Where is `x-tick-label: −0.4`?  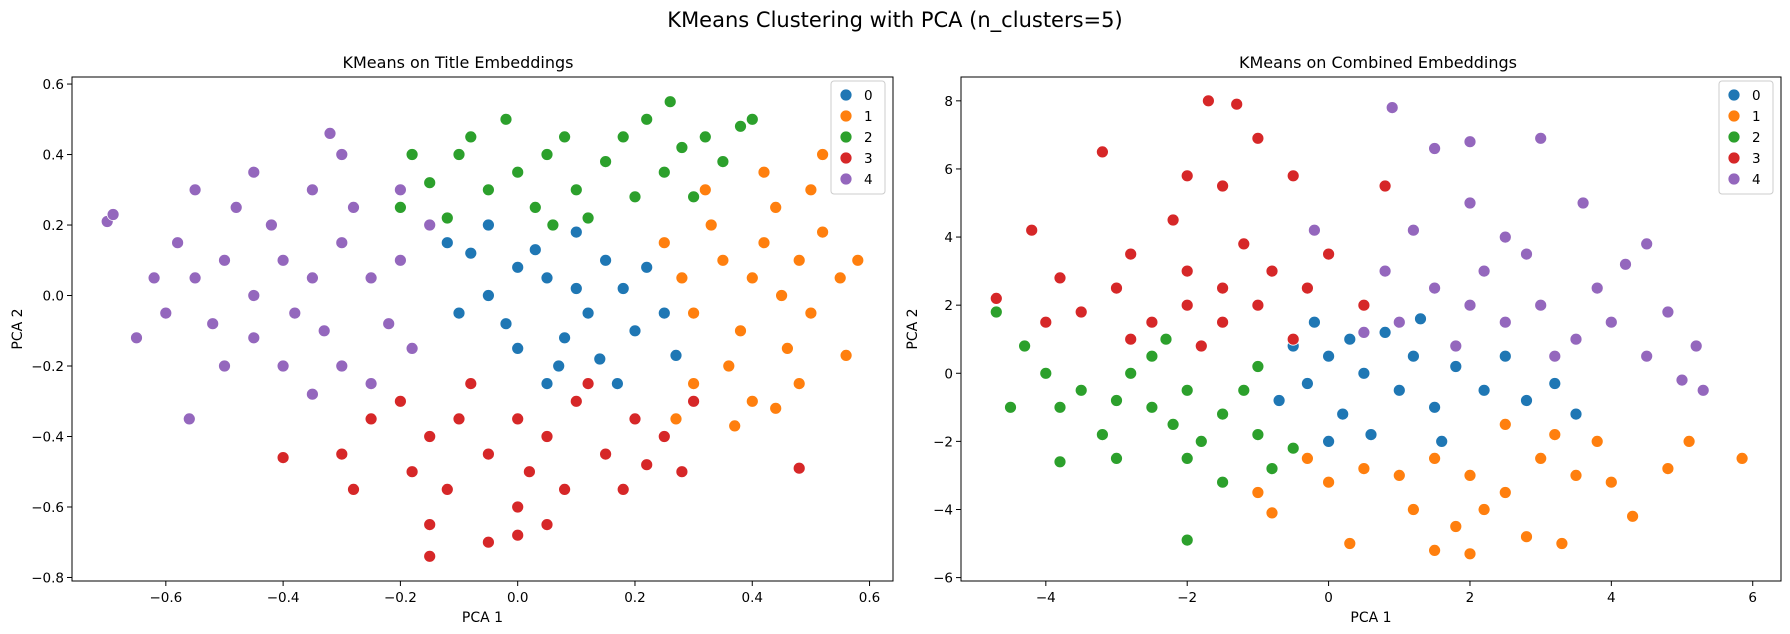 x-tick-label: −0.4 is located at coordinates (283, 598).